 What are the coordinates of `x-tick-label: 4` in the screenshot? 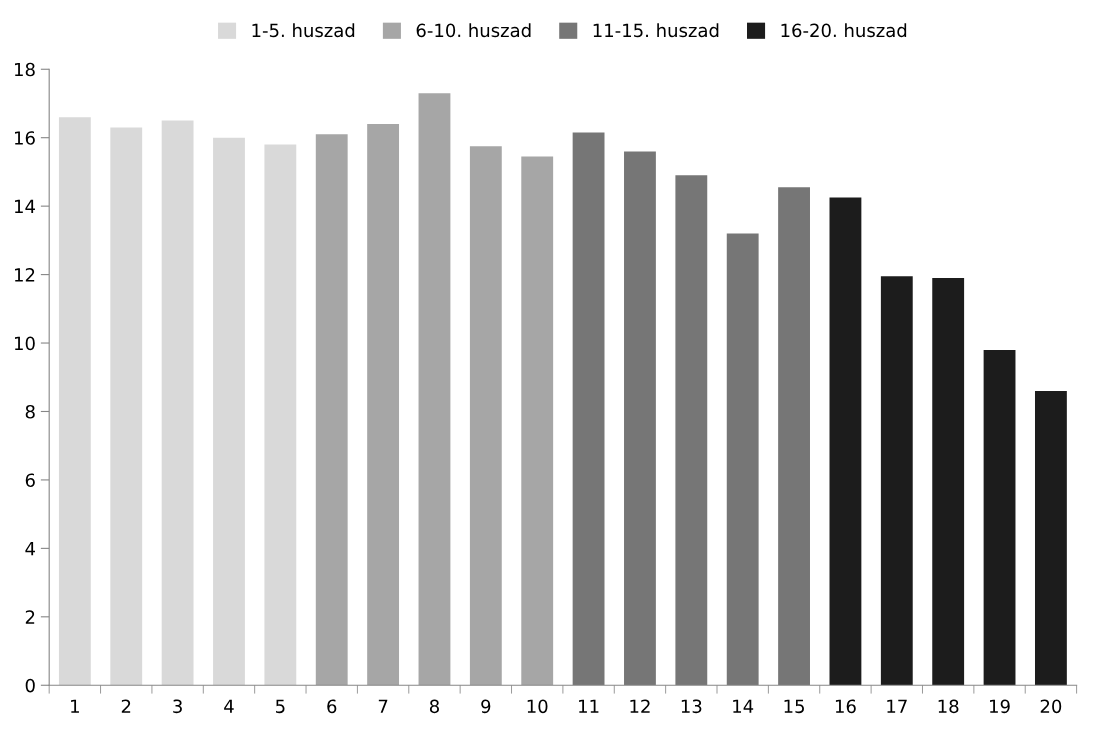 It's located at (229, 706).